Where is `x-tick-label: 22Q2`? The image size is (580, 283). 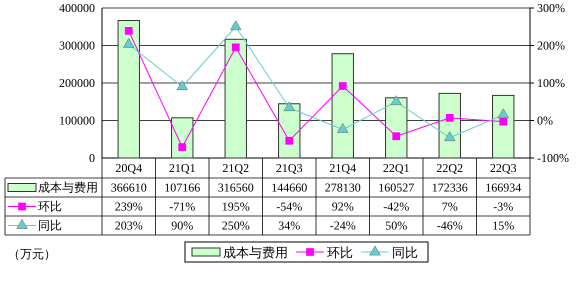 x-tick-label: 22Q2 is located at coordinates (450, 168).